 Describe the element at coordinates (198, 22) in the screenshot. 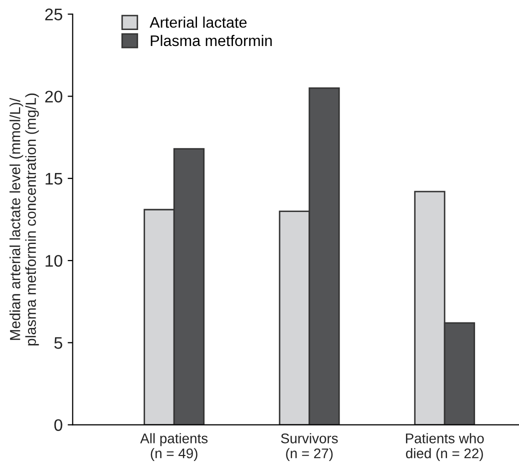

I see `legend-label: Arterial lactate` at that location.